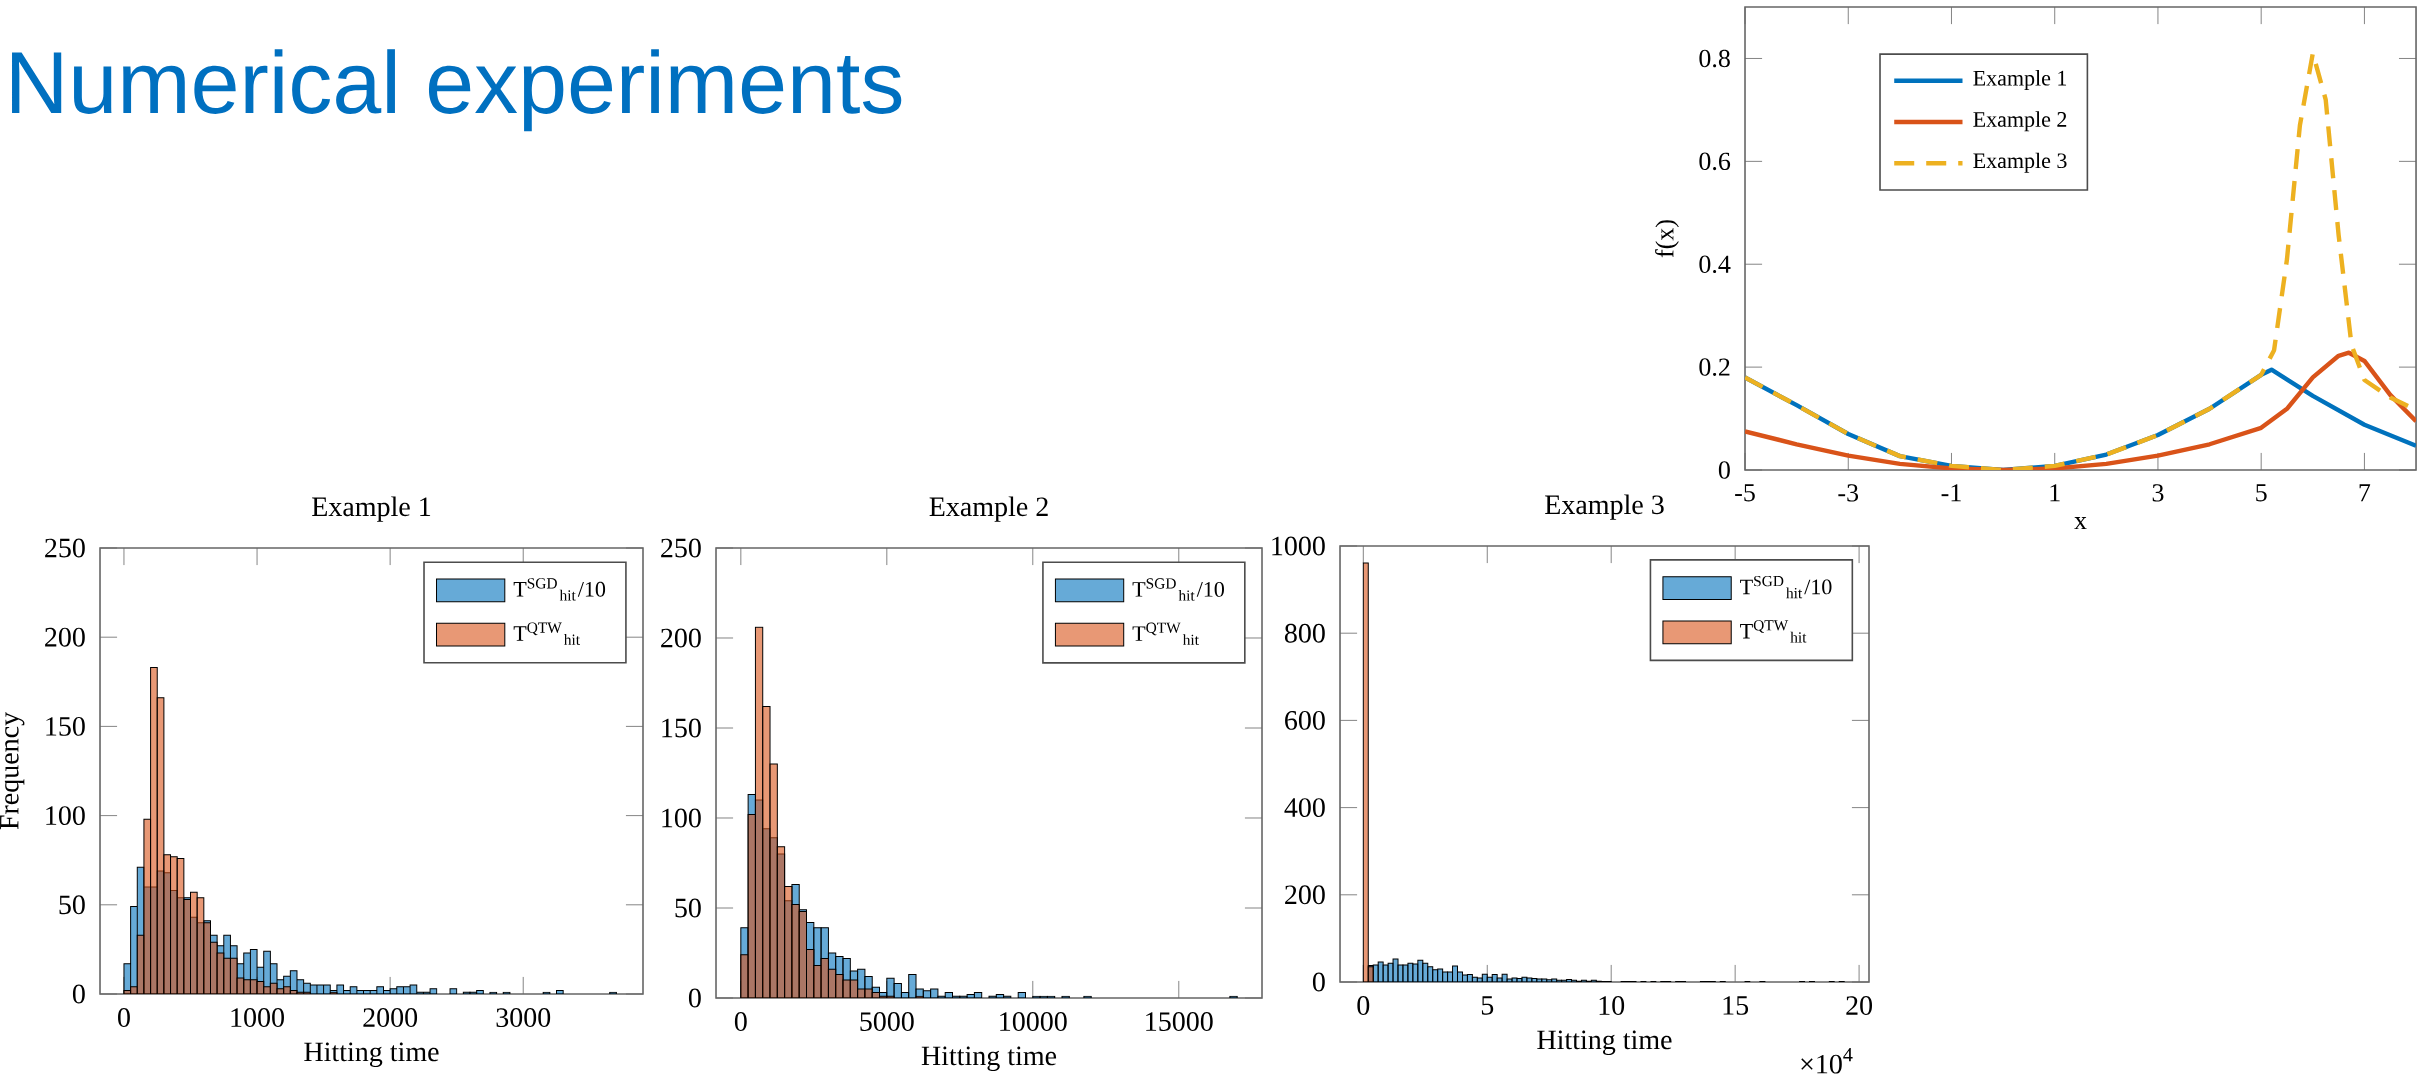 The width and height of the screenshot is (2432, 1075). I want to click on x-tick-label: 15, so click(1736, 1005).